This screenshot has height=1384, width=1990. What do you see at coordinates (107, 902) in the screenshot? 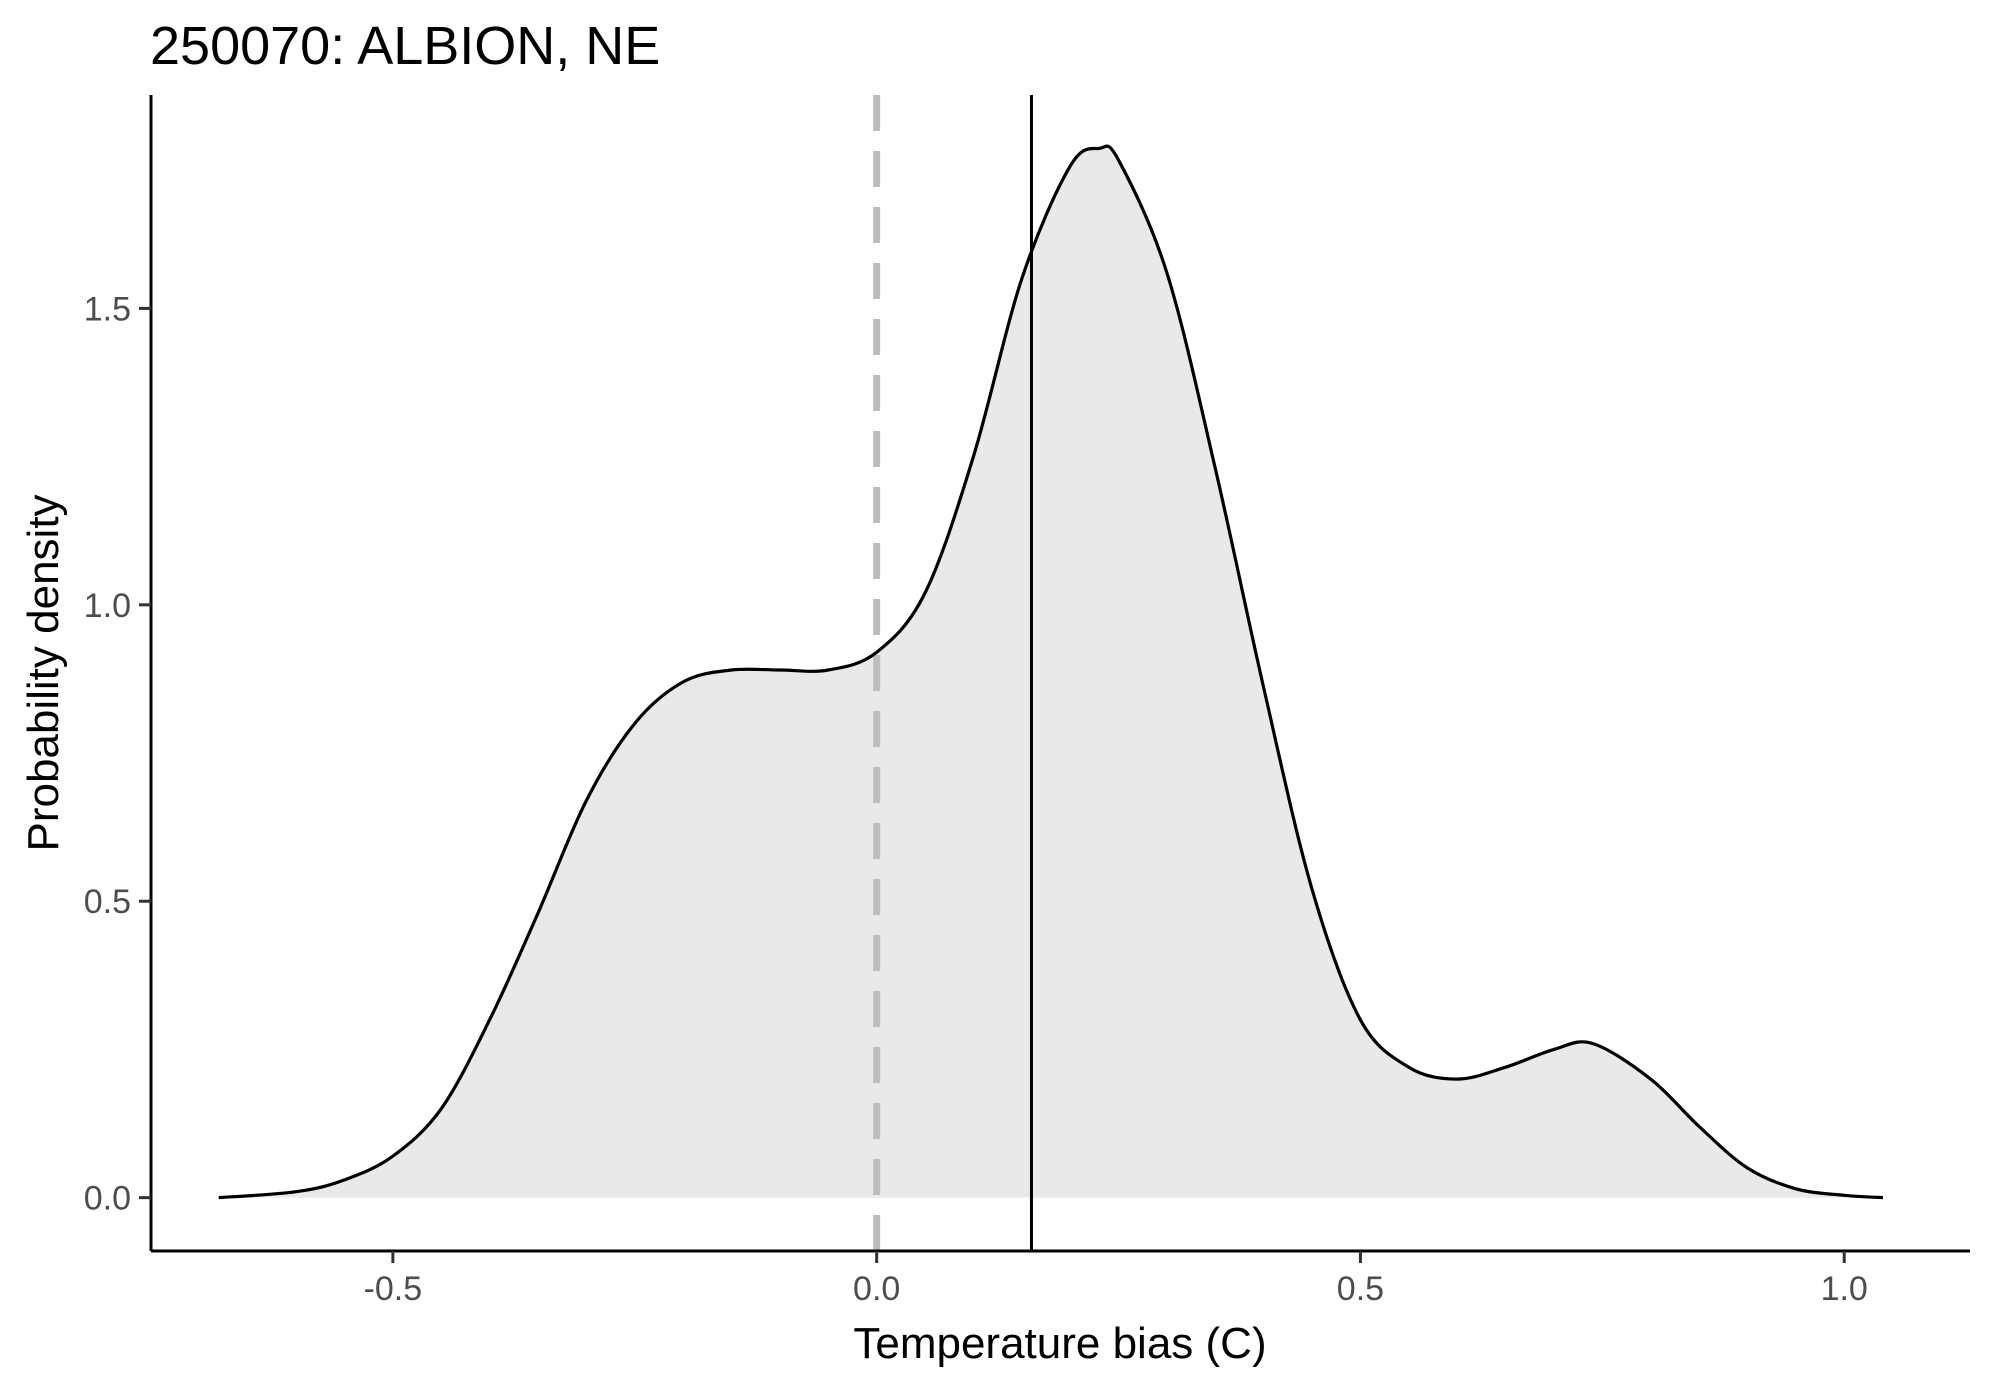
I see `y-tick-label: 0.5` at bounding box center [107, 902].